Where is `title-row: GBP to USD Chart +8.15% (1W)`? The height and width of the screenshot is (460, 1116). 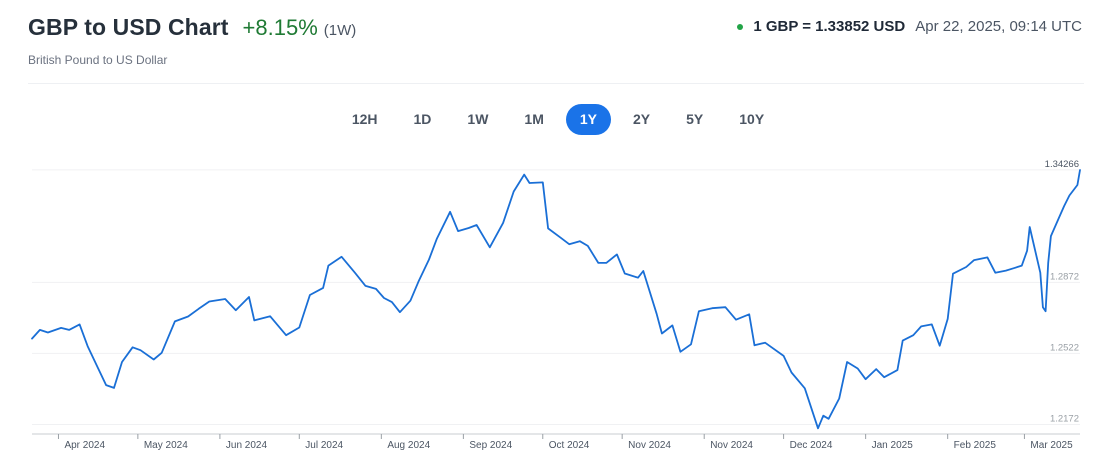
title-row: GBP to USD Chart +8.15% (1W) is located at coordinates (557, 27).